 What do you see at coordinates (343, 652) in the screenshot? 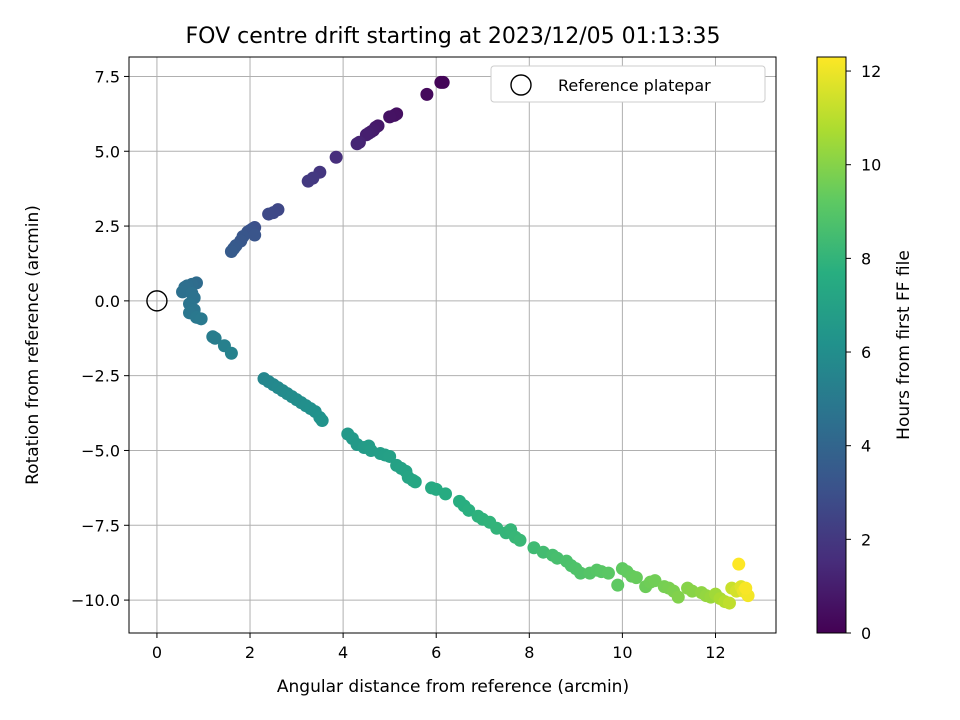
I see `x-tick-label: 4` at bounding box center [343, 652].